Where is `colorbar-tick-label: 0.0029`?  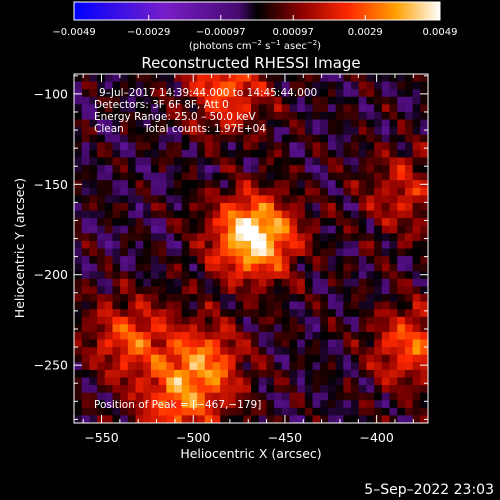
colorbar-tick-label: 0.0029 is located at coordinates (365, 32).